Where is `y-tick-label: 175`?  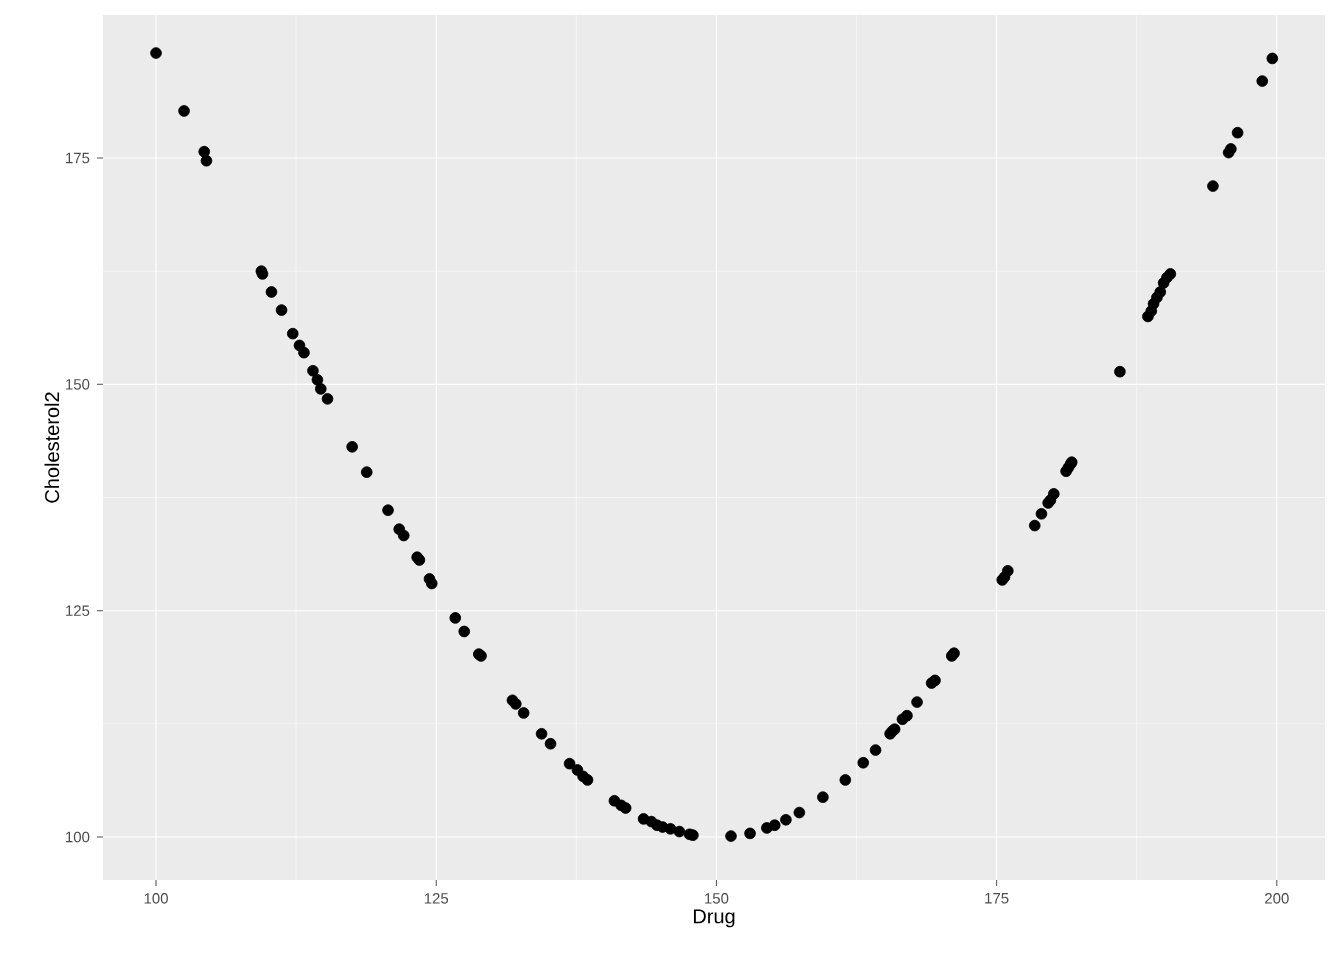
y-tick-label: 175 is located at coordinates (78, 158).